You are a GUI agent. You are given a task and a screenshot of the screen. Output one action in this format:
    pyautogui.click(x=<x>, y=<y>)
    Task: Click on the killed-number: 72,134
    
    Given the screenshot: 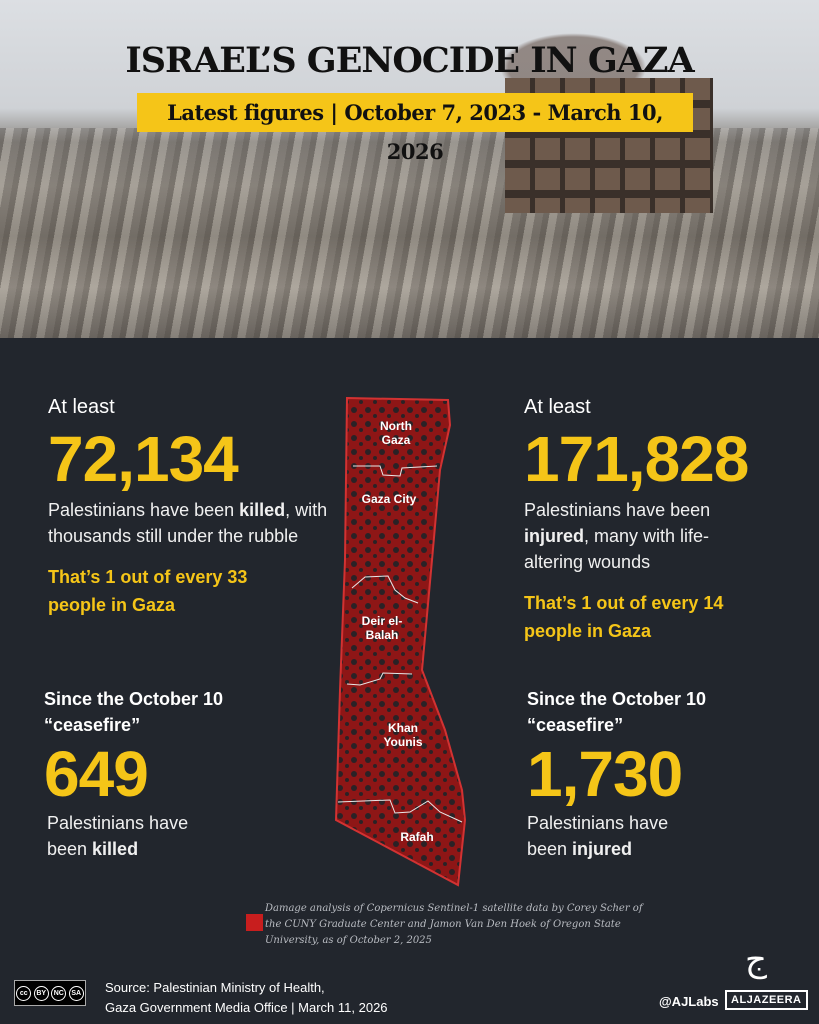 What is the action you would take?
    pyautogui.click(x=143, y=459)
    